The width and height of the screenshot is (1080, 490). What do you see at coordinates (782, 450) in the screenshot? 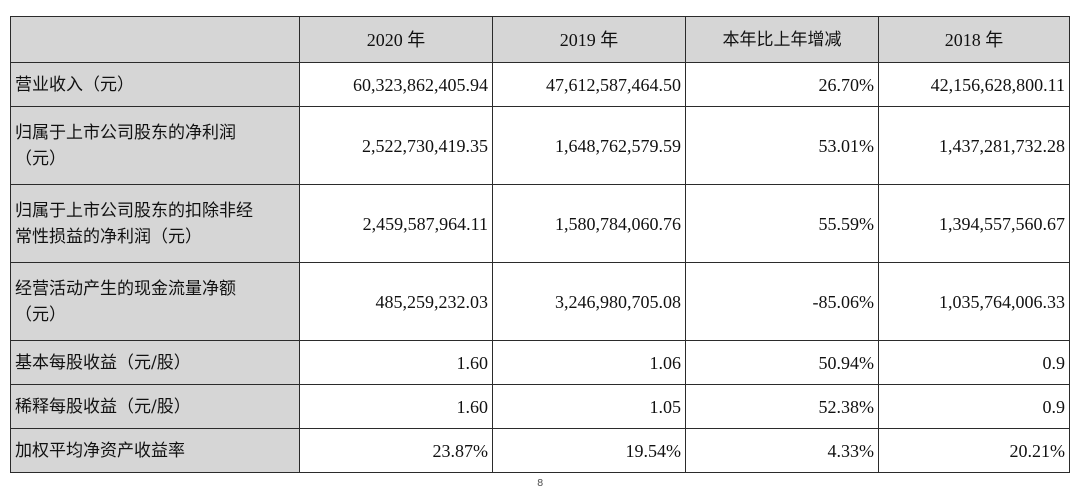
I see `table-cell: 4.33%` at bounding box center [782, 450].